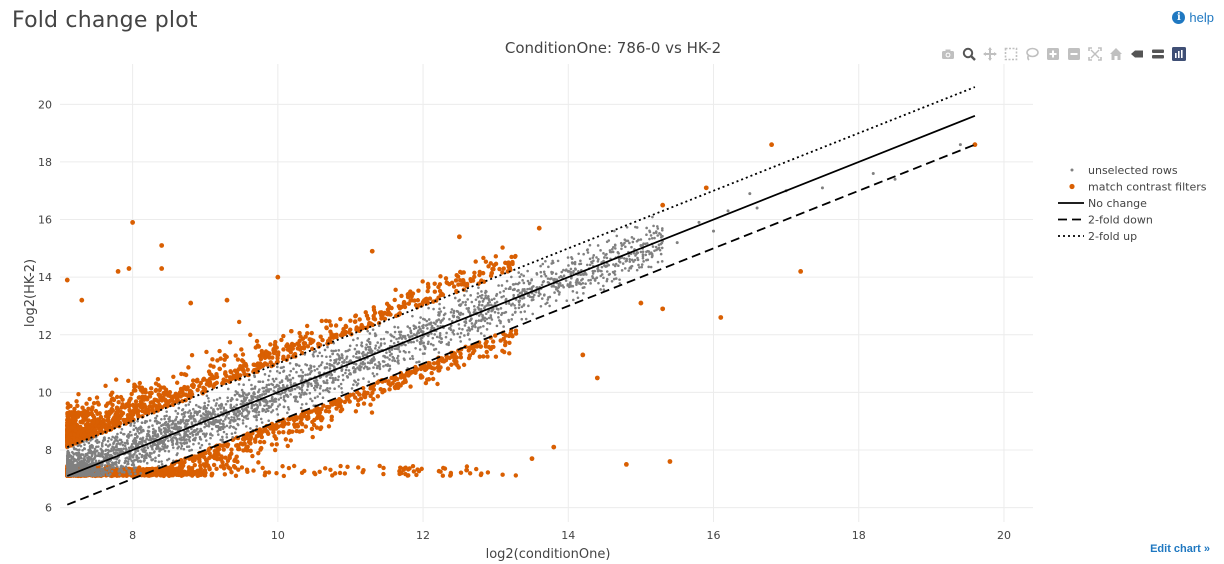 This screenshot has width=1224, height=564. Describe the element at coordinates (1201, 17) in the screenshot. I see `help-label: help` at that location.